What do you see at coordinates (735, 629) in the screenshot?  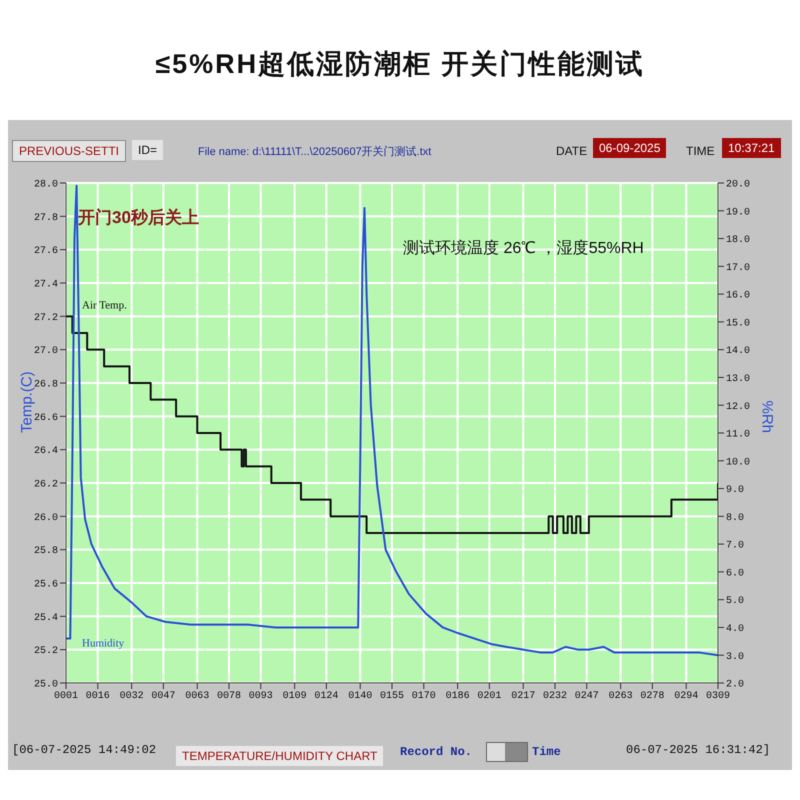 I see `y2-tick-label: 4.0` at bounding box center [735, 629].